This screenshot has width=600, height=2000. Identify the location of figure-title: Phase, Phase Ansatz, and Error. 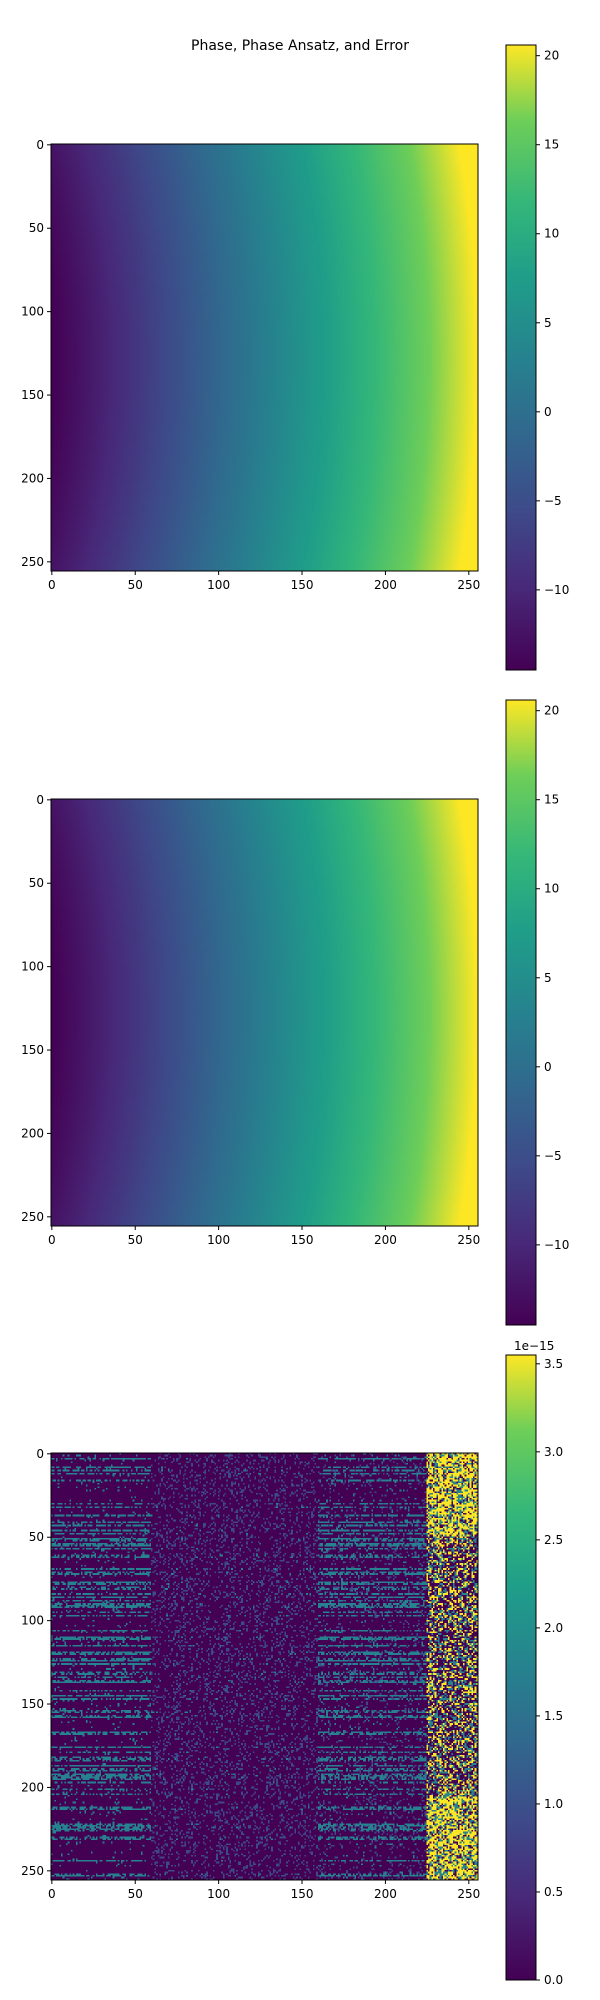
(300, 46).